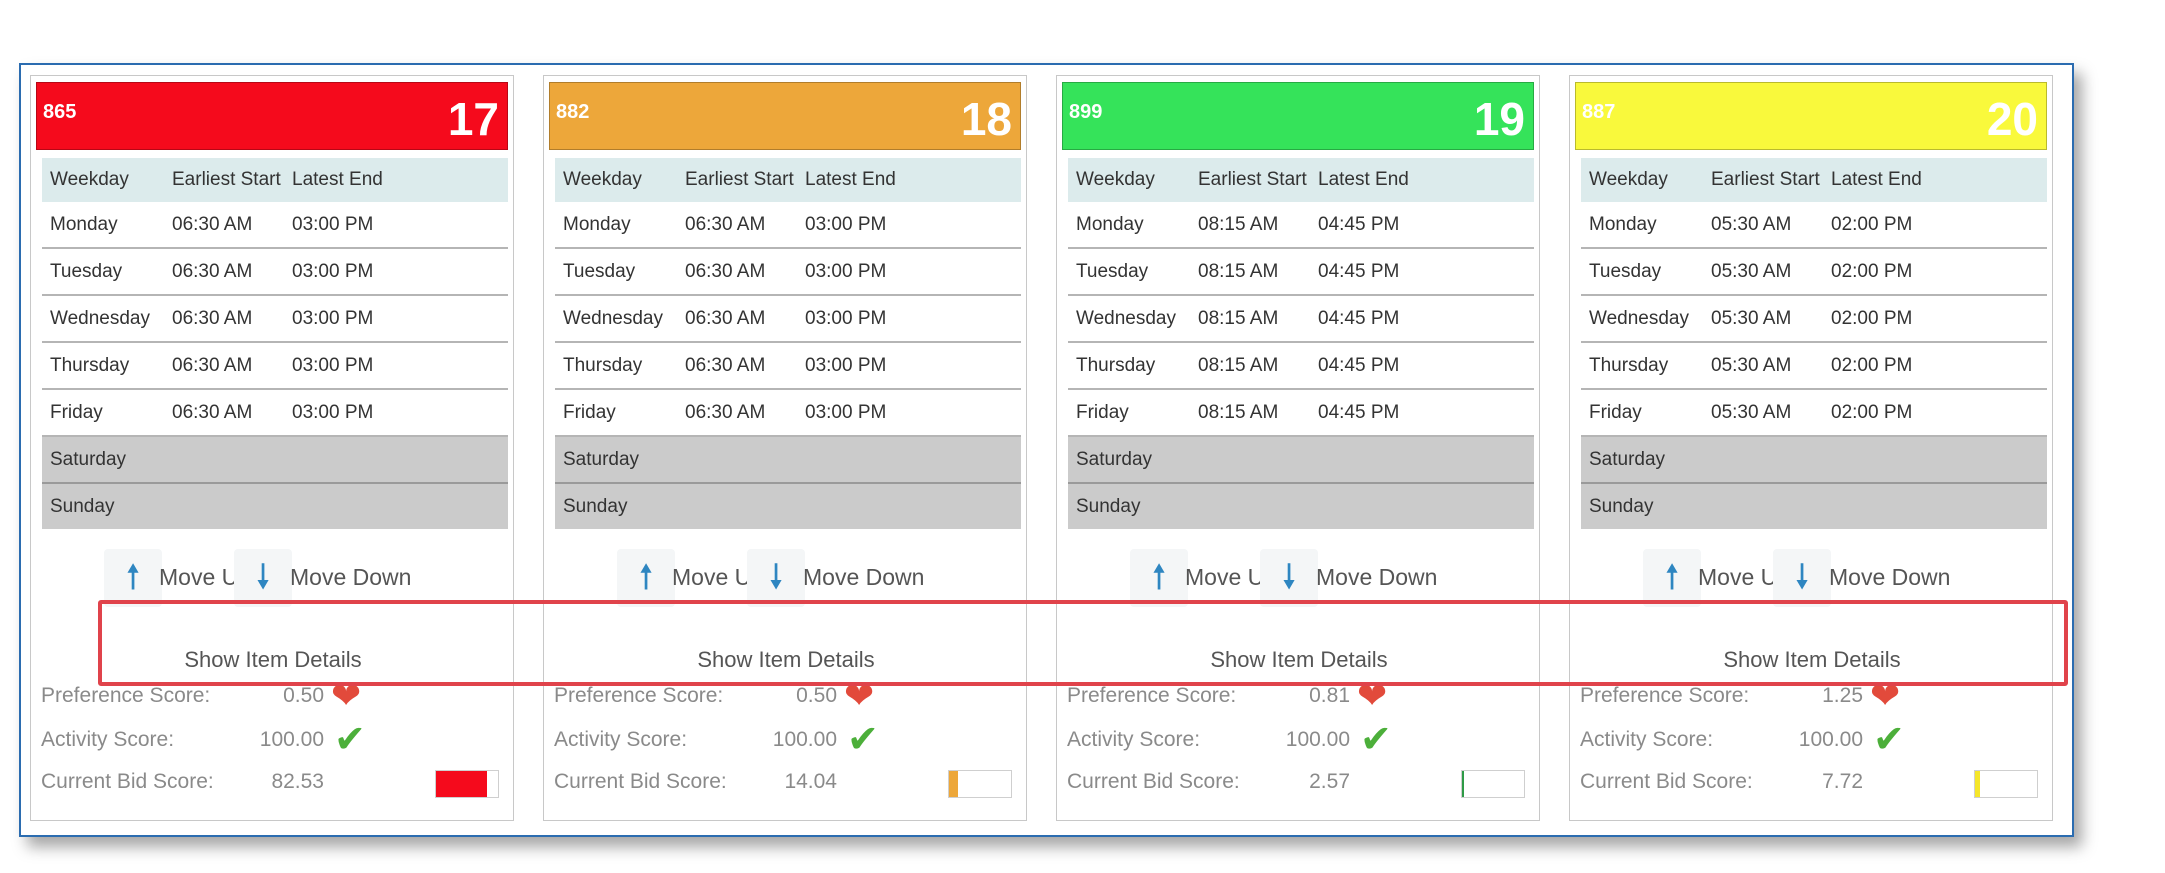  I want to click on heart-icon: ❤, so click(346, 695).